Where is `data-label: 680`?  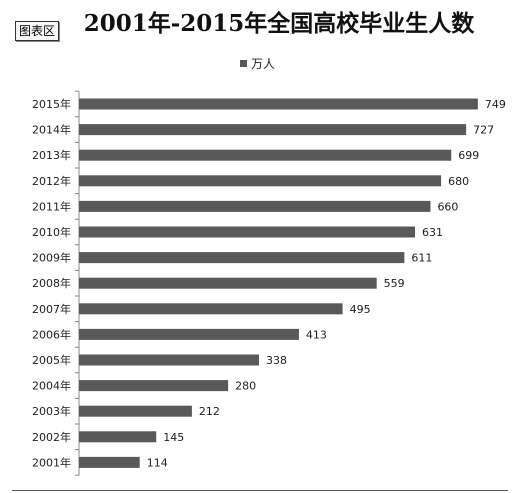 data-label: 680 is located at coordinates (458, 181).